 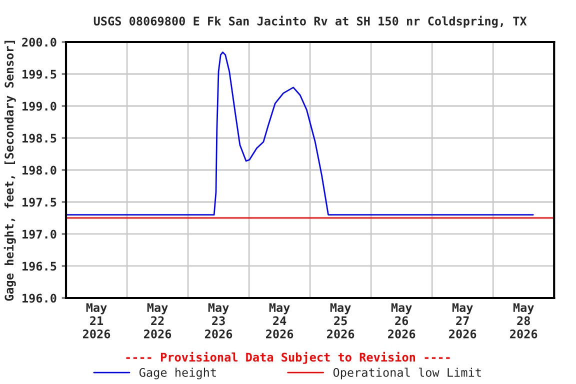 I want to click on chart-title: USGS 08069800 E Fk San Jacinto Rv at SH 150 nr Coldspring, TX, so click(x=310, y=22).